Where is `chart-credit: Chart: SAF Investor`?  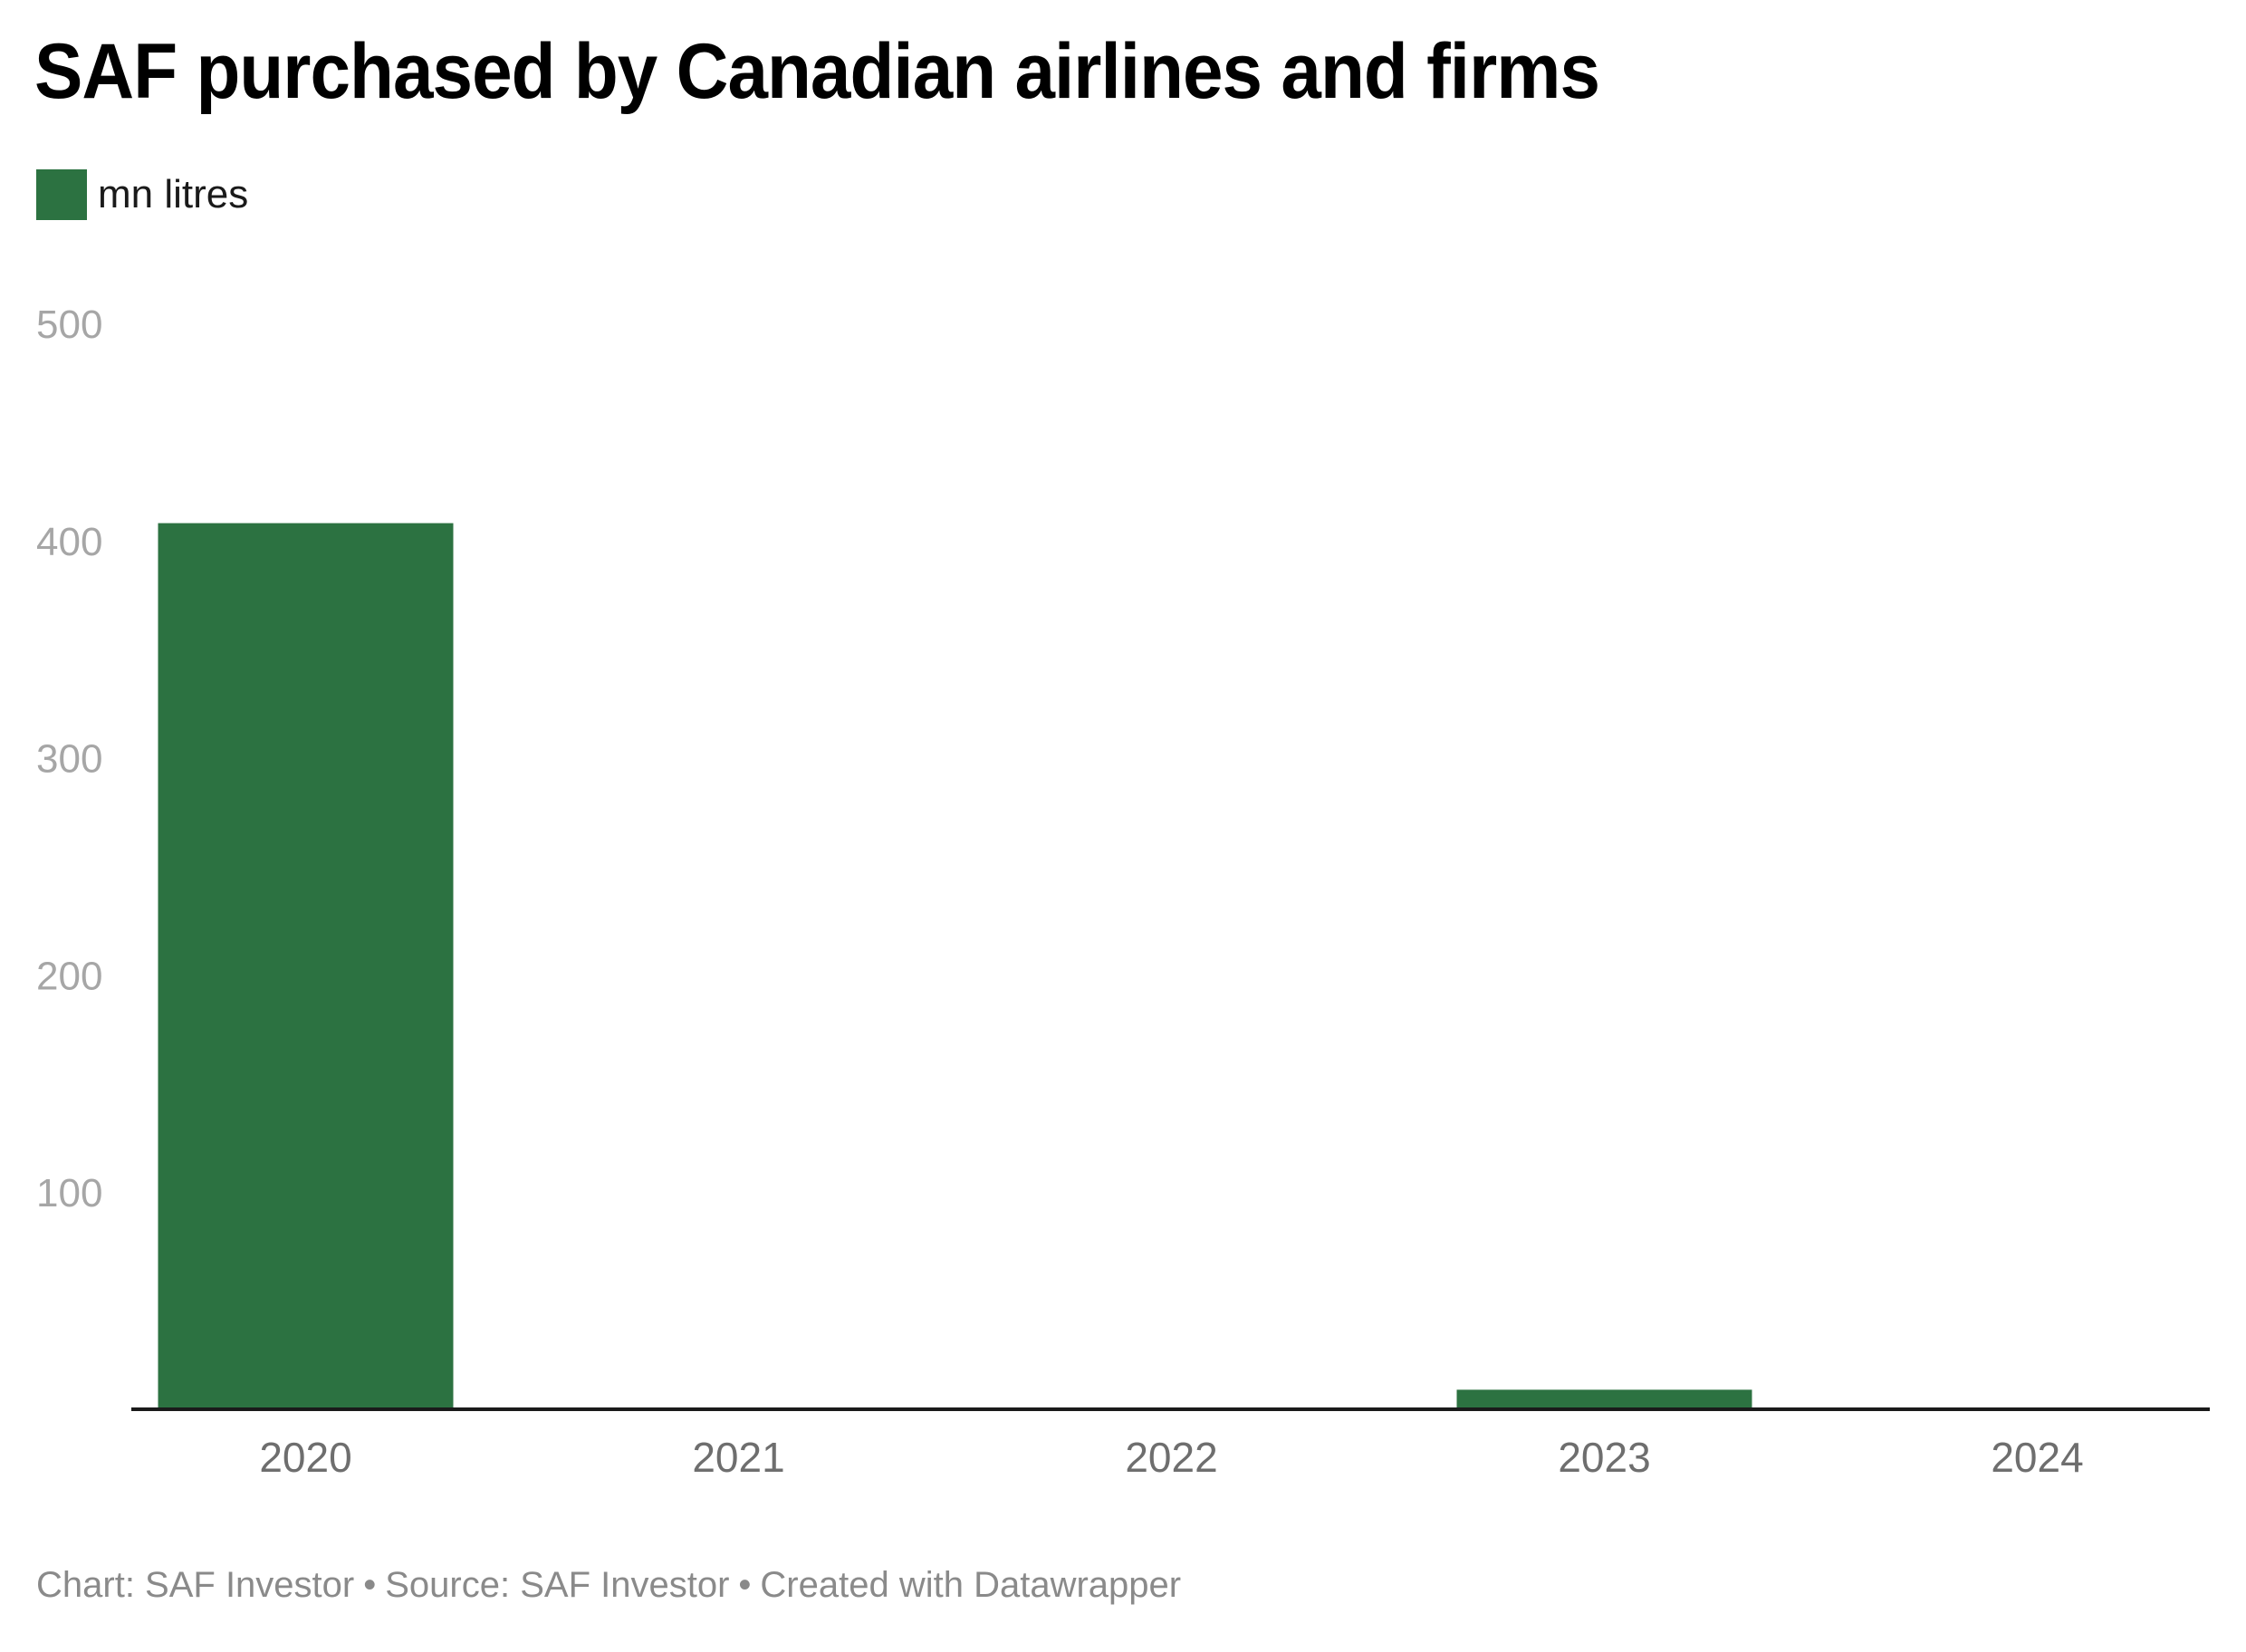 chart-credit: Chart: SAF Investor is located at coordinates (195, 1585).